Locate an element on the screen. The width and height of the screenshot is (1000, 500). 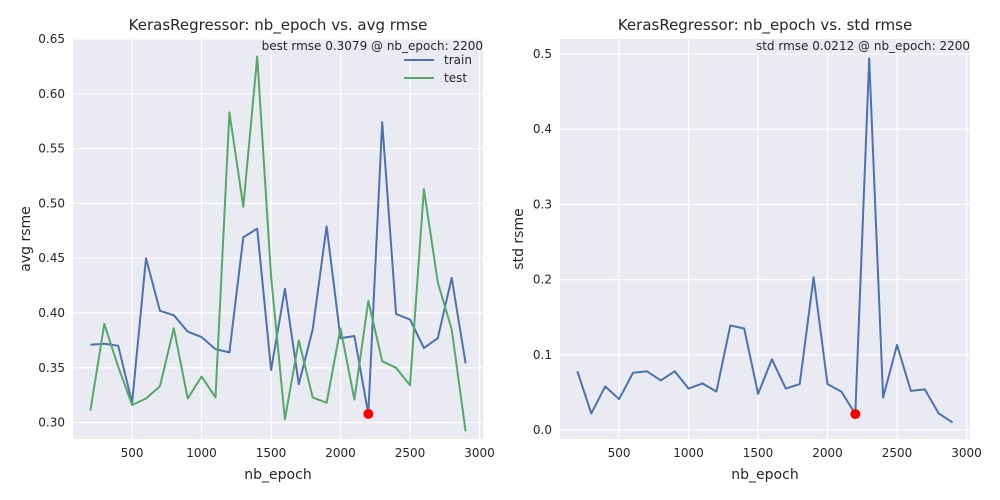
y-tick-label: 0.40 is located at coordinates (51, 313).